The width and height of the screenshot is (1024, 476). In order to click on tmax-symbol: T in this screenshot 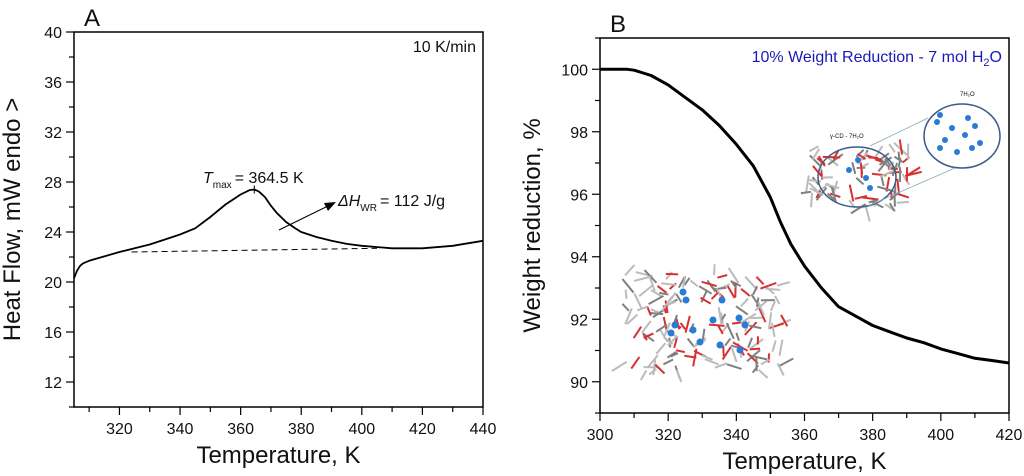, I will do `click(208, 178)`.